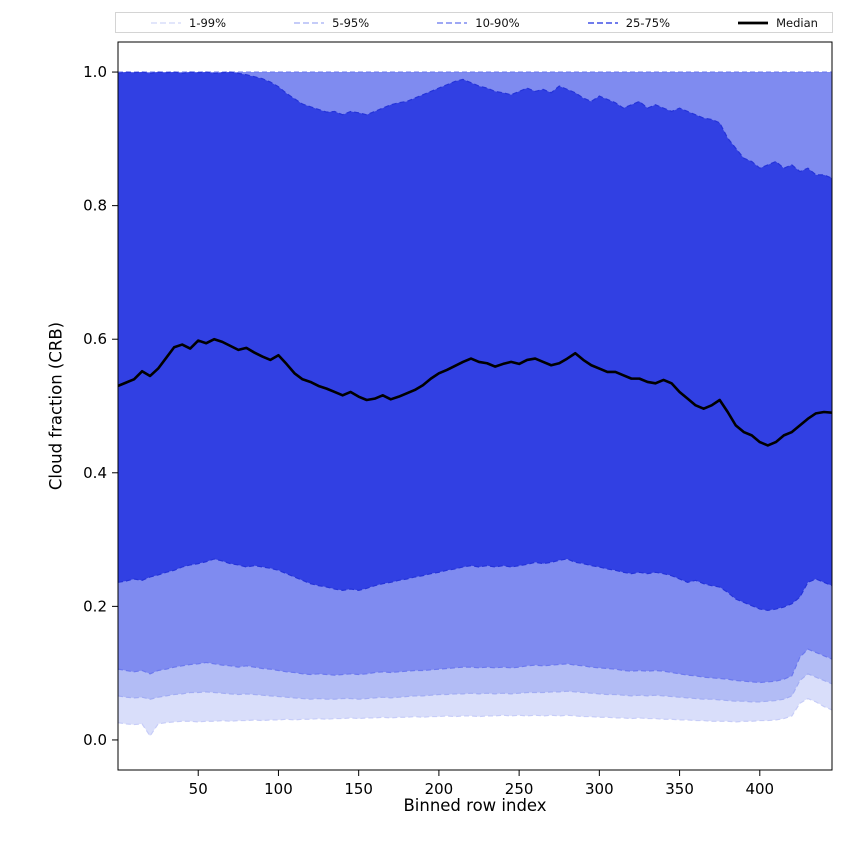 The width and height of the screenshot is (850, 850). What do you see at coordinates (95, 206) in the screenshot?
I see `y-tick-label: 0.8` at bounding box center [95, 206].